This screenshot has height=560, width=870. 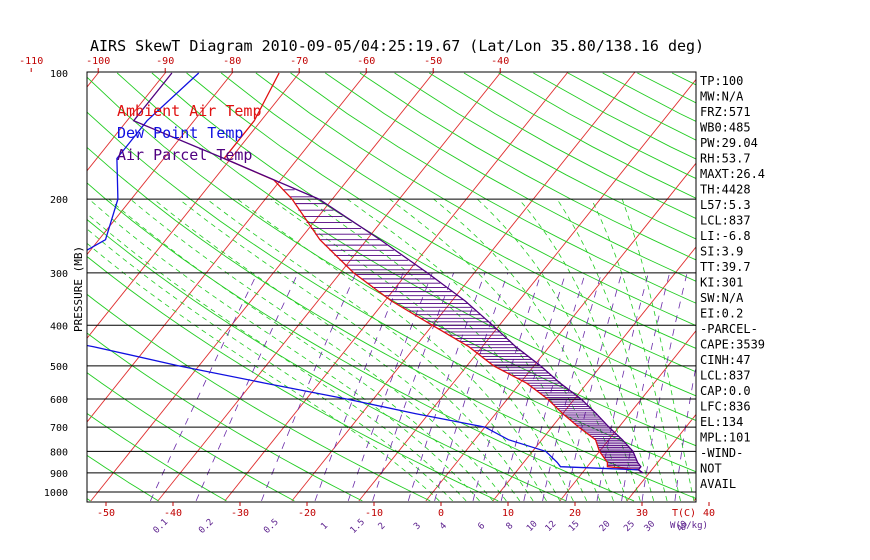 I want to click on pressure-tick-label: 1000, so click(x=56, y=493).